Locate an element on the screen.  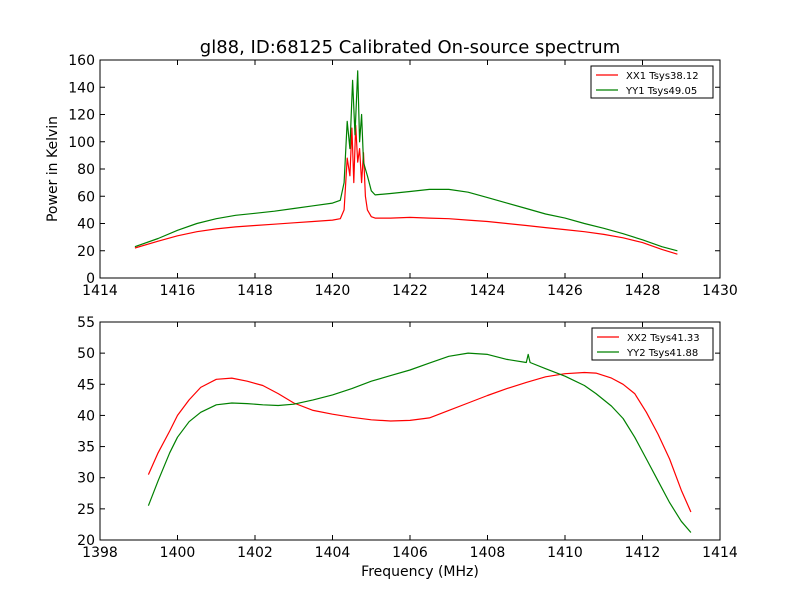
y-tick-label: 140 is located at coordinates (81, 88).